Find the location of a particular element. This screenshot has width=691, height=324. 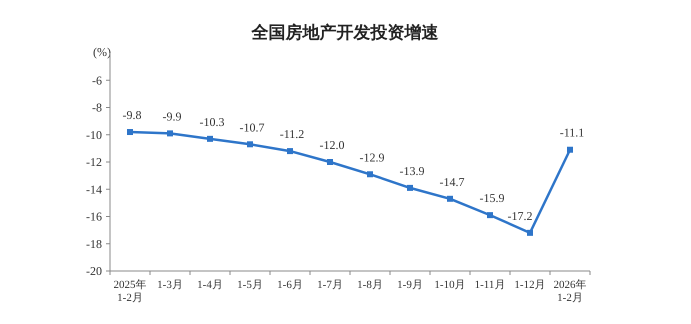

data-label: -10.3 is located at coordinates (212, 121).